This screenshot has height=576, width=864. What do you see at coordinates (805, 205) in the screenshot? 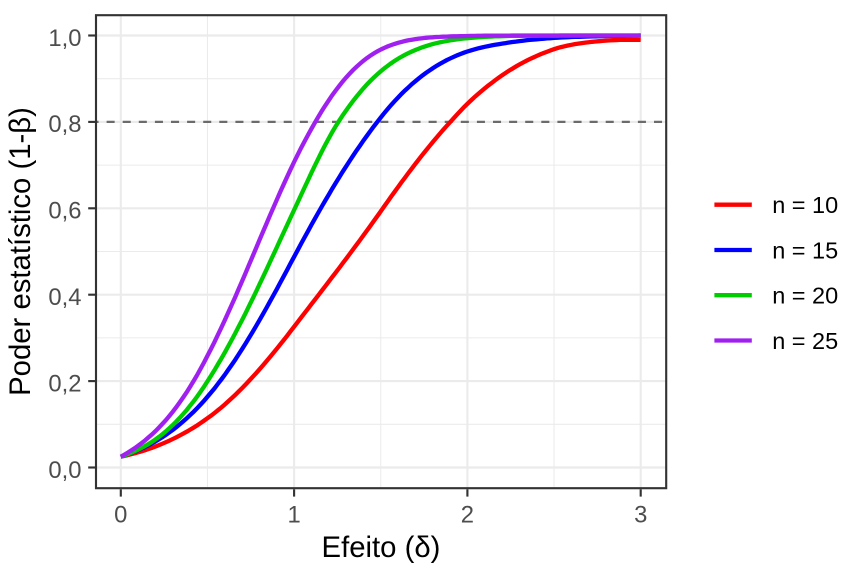
I see `svg-text: n = 10` at bounding box center [805, 205].